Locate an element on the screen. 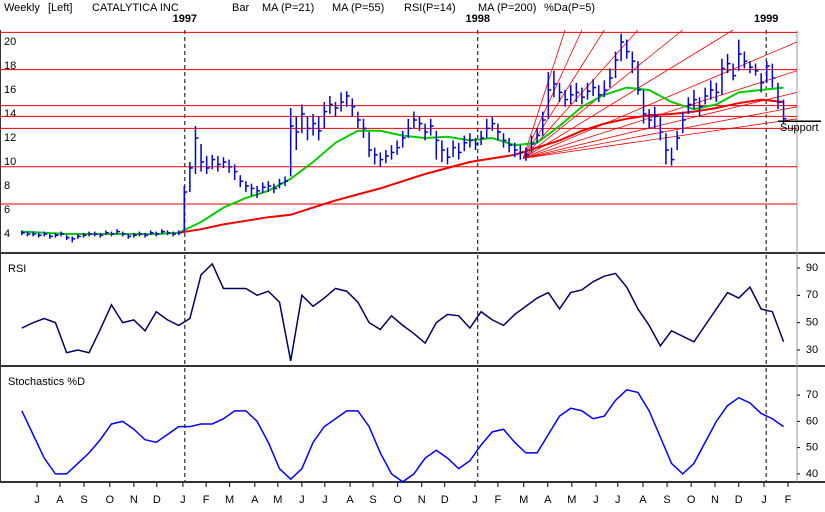  panel-title: Stochastics %D is located at coordinates (46, 382).